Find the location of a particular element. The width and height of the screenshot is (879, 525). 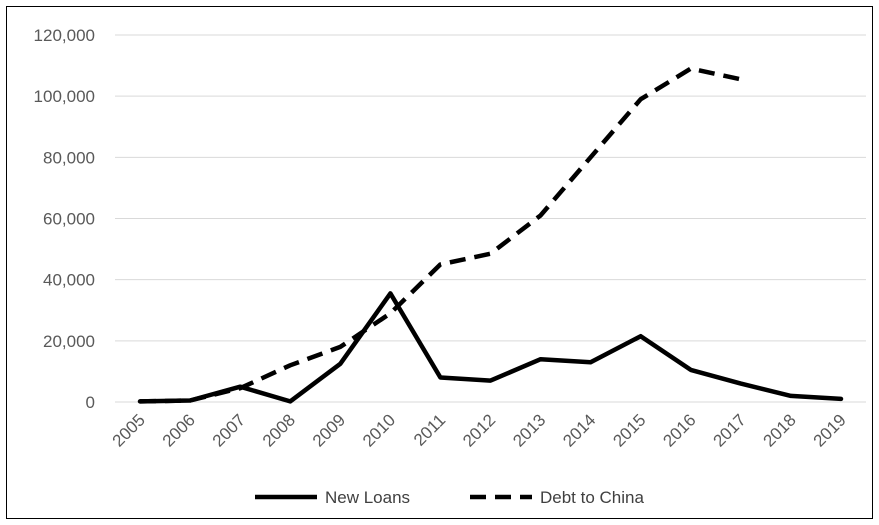

x-tick-label: 2016 is located at coordinates (679, 430).